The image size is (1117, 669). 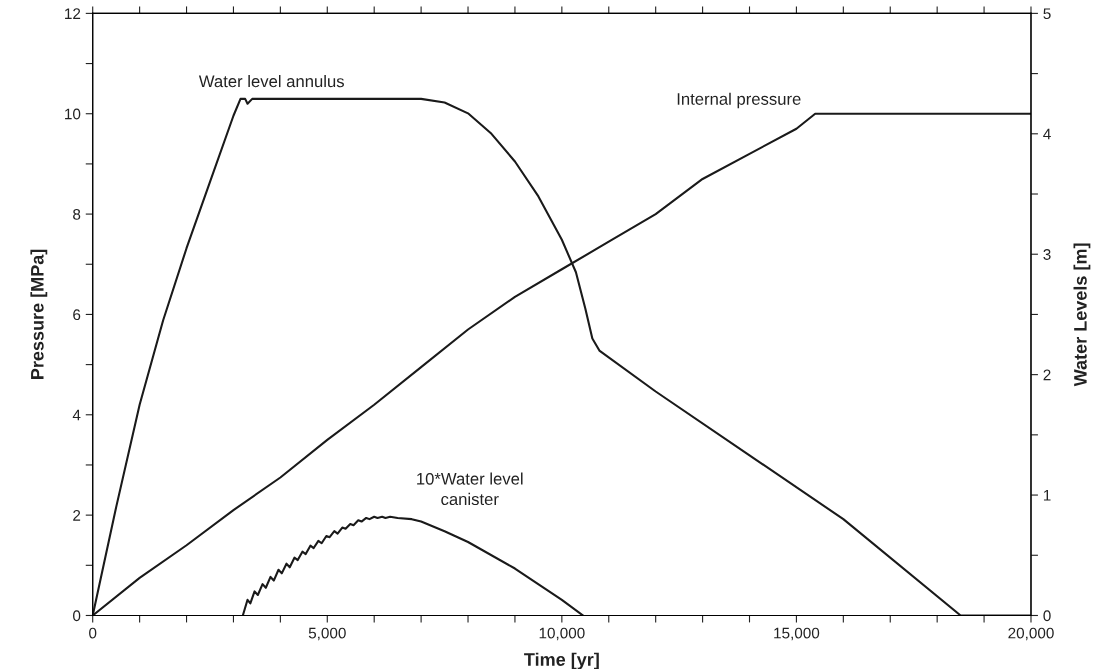 I want to click on y2-tick-label: 3, so click(x=1047, y=254).